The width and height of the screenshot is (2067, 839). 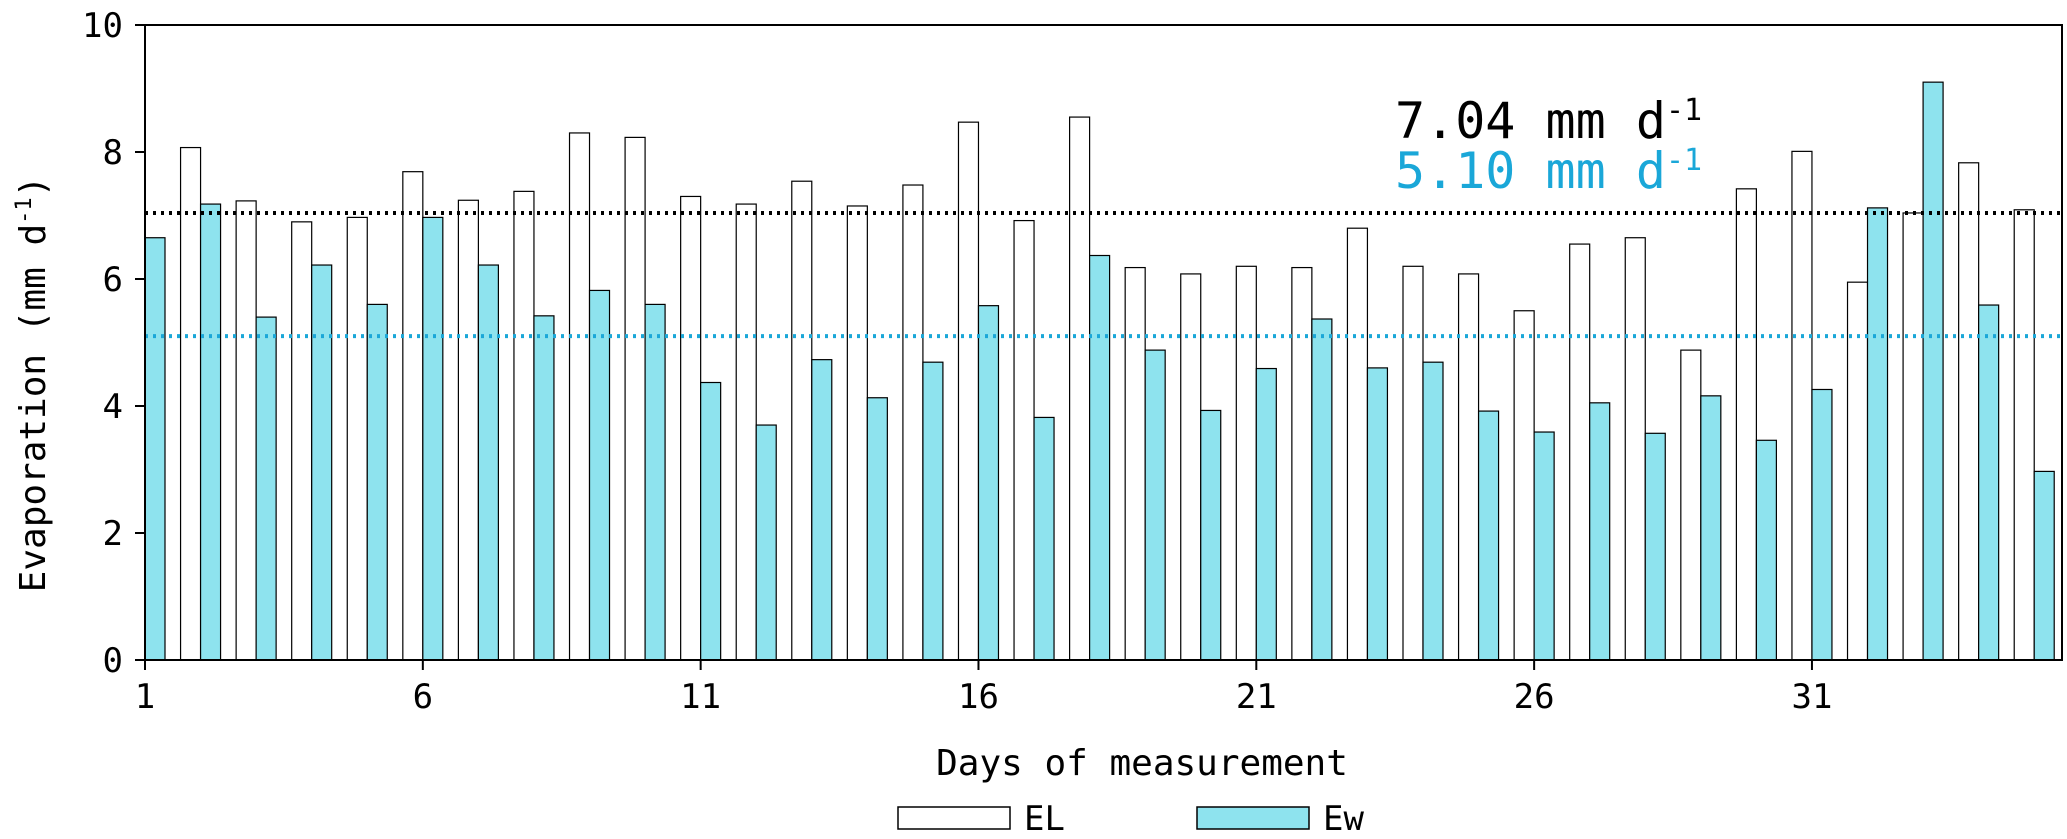 I want to click on y-tick-label-6: 6, so click(x=113, y=280).